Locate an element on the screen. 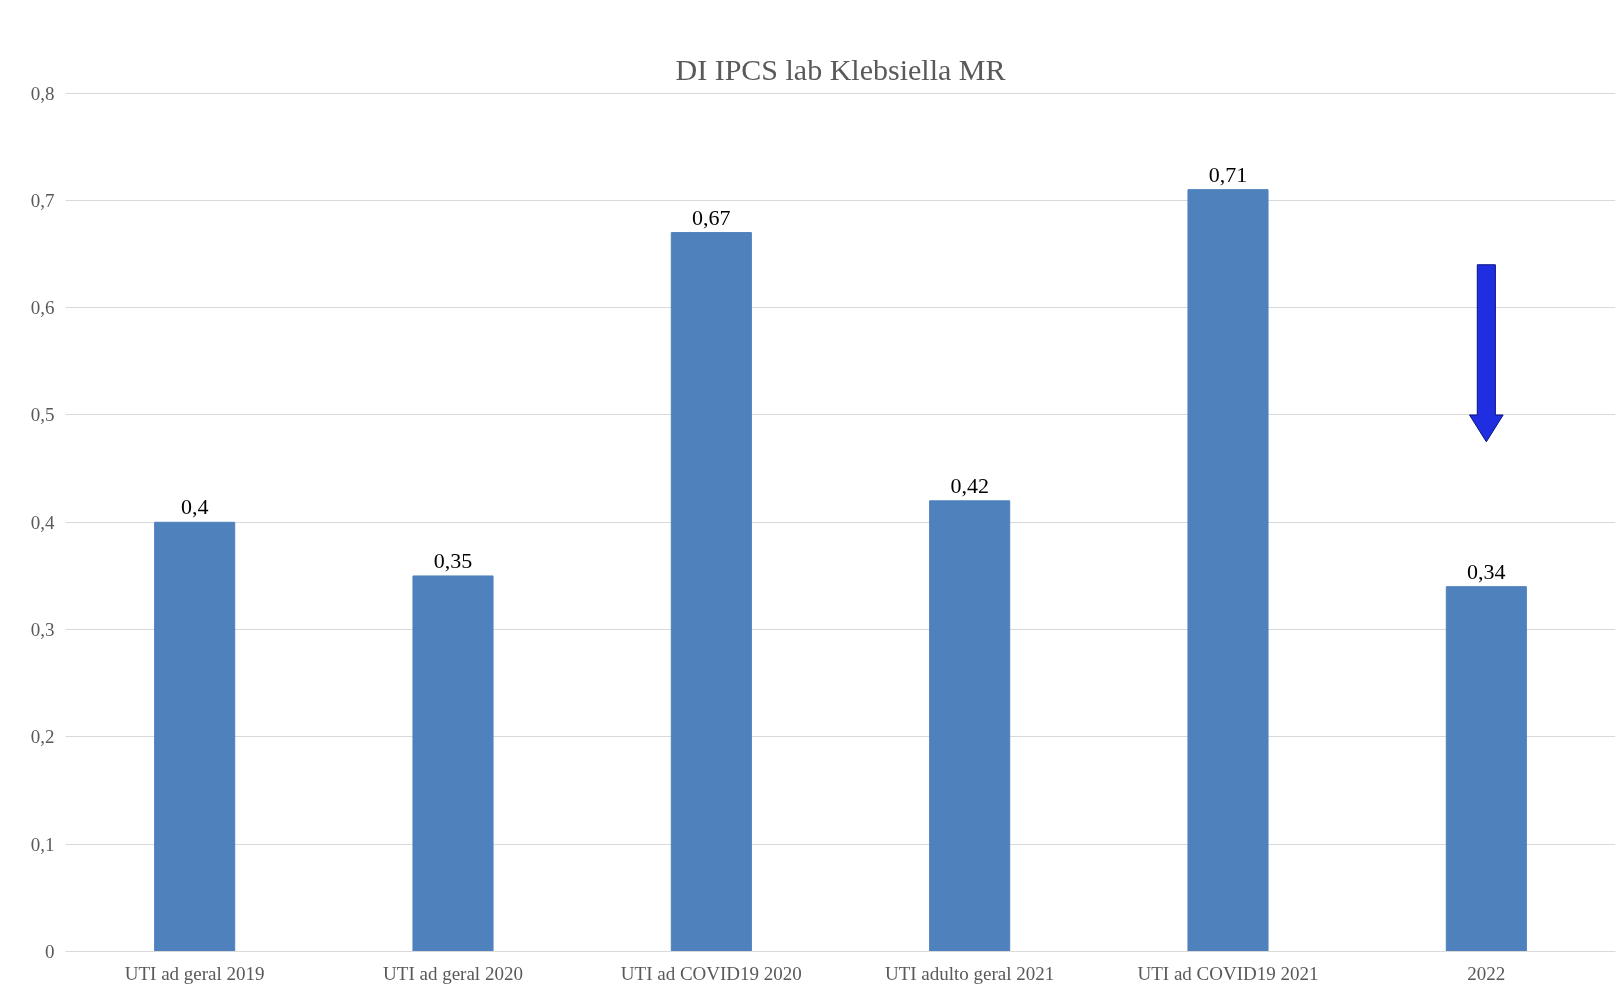 This screenshot has width=1621, height=1000. x-tick-label: UTI ad geral 2020 is located at coordinates (453, 973).